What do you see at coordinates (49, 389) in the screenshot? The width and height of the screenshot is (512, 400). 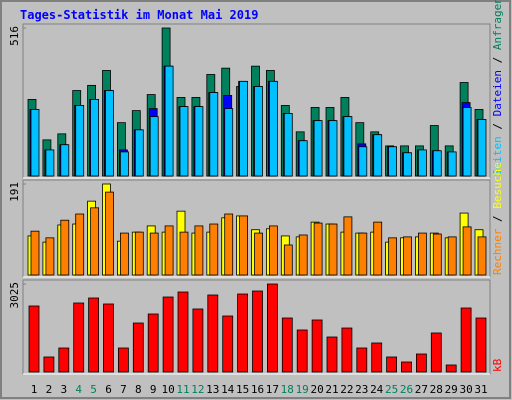 I see `x-tick-label: 2` at bounding box center [49, 389].